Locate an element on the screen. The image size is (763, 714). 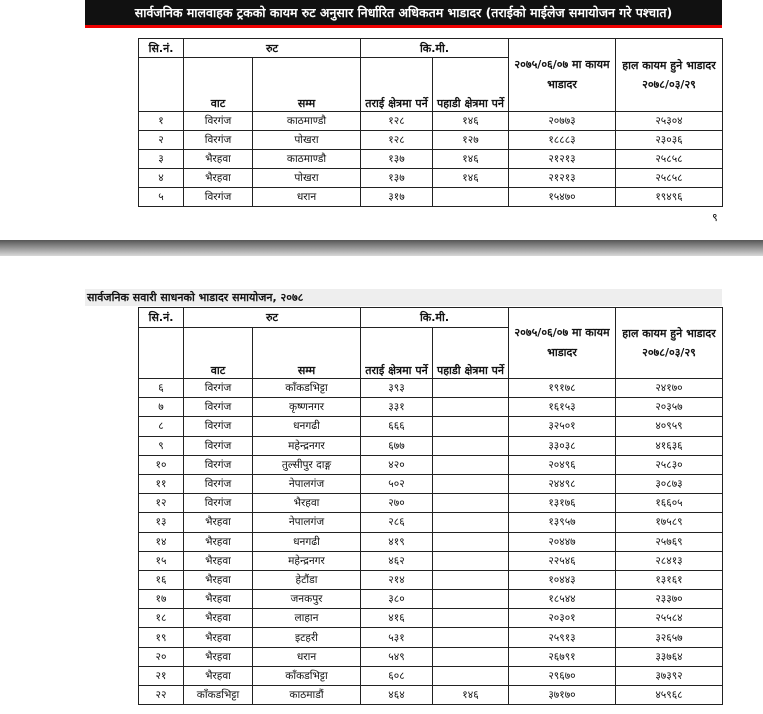
table-cell: धरान is located at coordinates (306, 656).